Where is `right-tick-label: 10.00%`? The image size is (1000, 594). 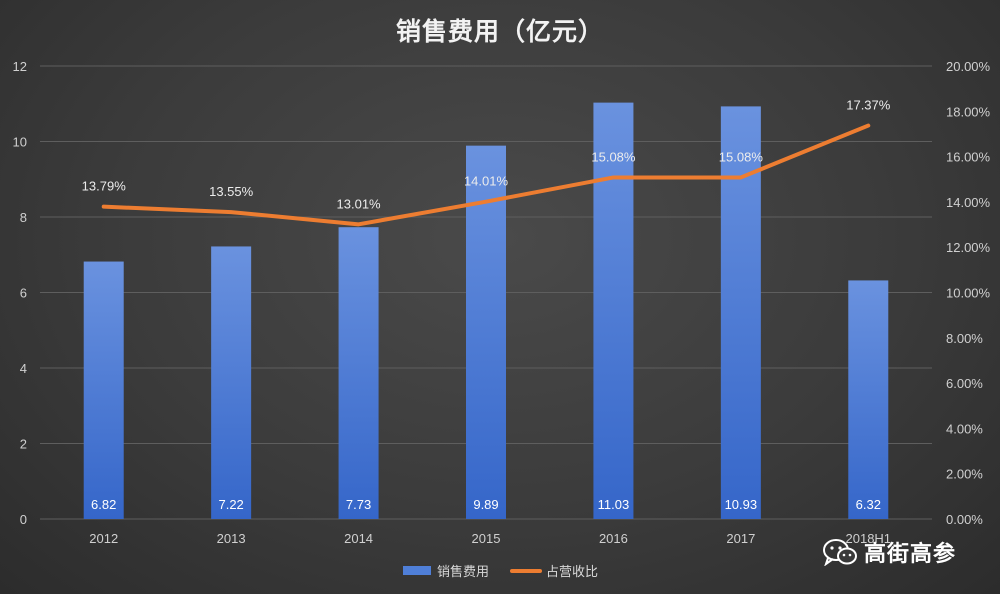
right-tick-label: 10.00% is located at coordinates (968, 293).